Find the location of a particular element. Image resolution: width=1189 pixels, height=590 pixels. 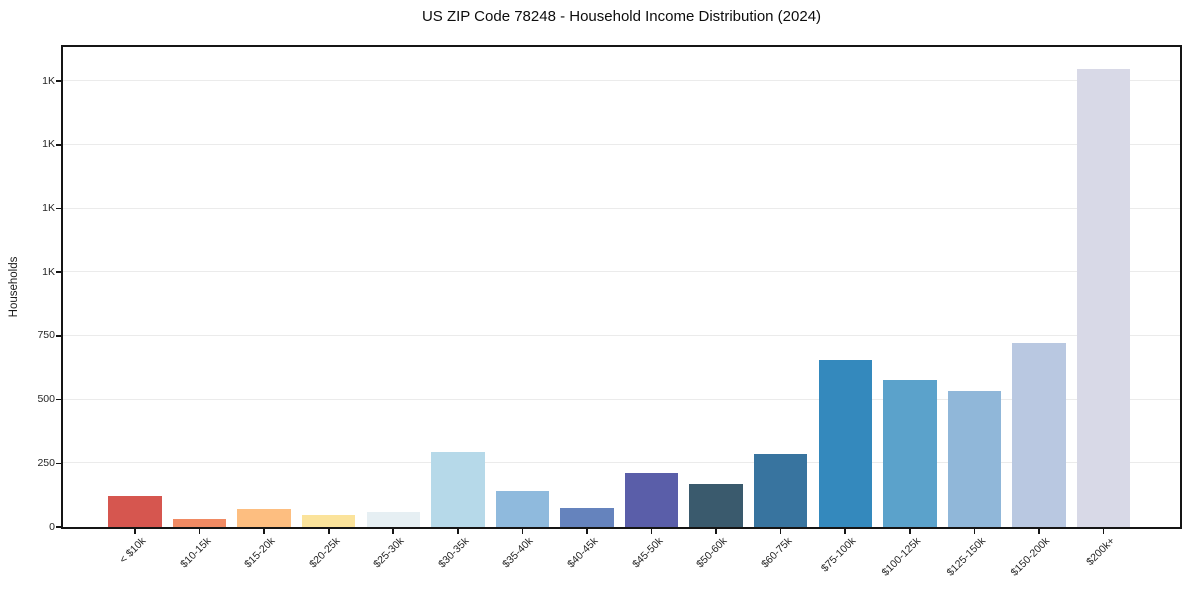

x-tick-label: $25-30k is located at coordinates (389, 553).